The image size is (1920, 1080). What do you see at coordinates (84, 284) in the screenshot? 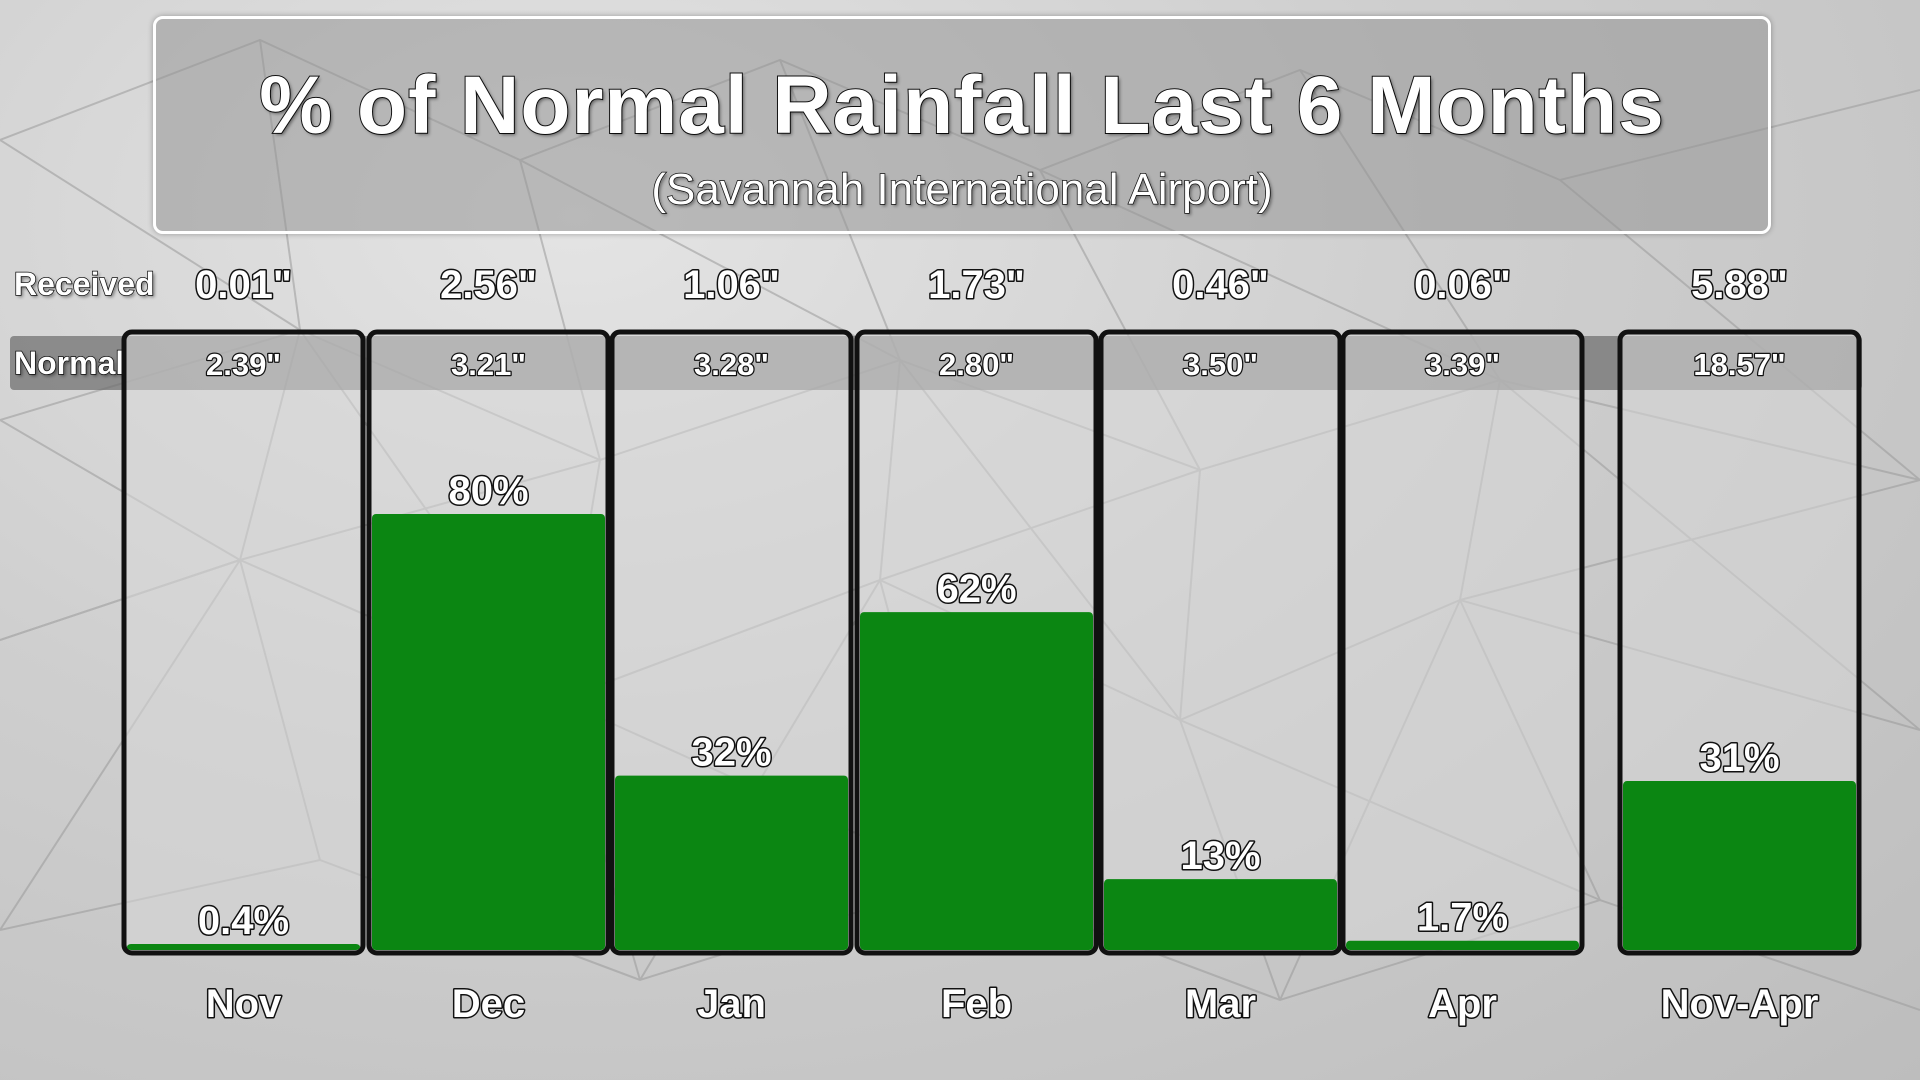
I see `received-row-label: Received` at bounding box center [84, 284].